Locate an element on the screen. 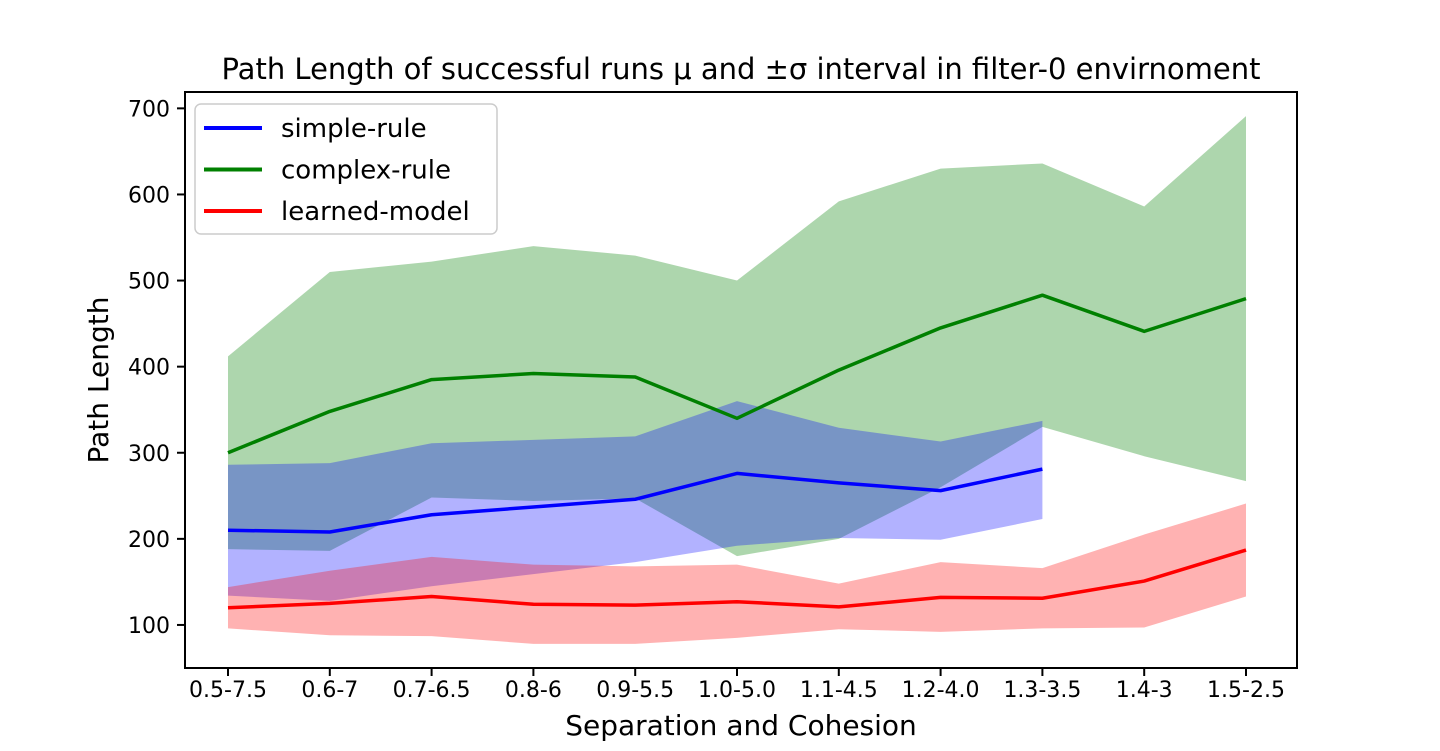 This screenshot has height=751, width=1440. legend: simple-rule complex-rule learned-model is located at coordinates (346, 169).